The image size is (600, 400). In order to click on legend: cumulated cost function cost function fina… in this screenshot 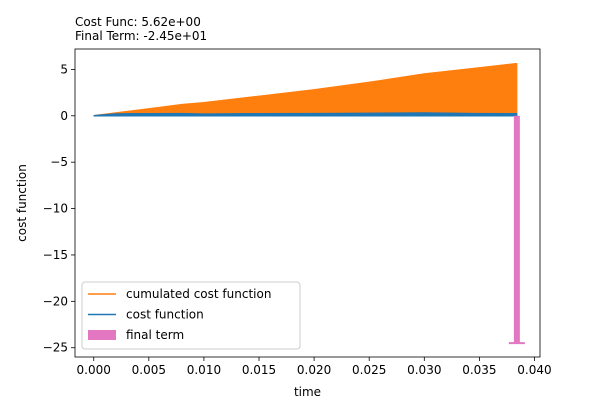, I will do `click(191, 315)`.